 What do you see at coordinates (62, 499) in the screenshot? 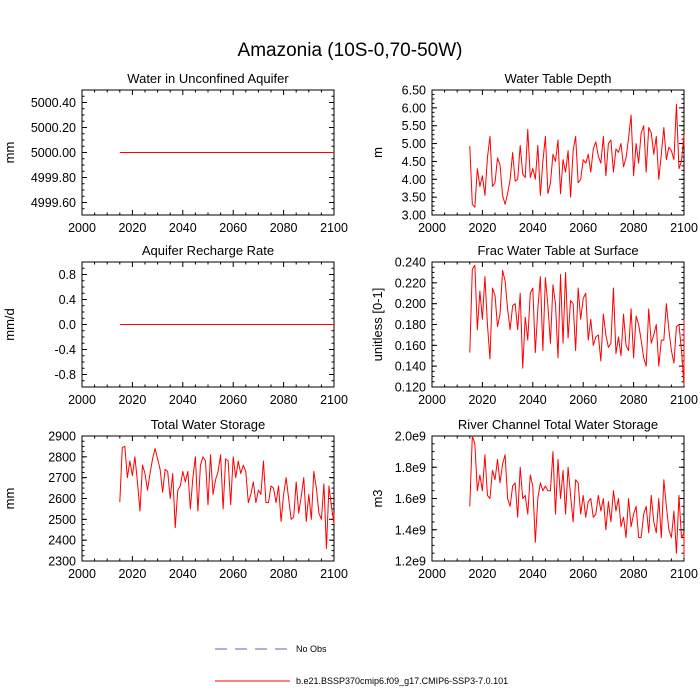
I see `y-tick-label: 2600` at bounding box center [62, 499].